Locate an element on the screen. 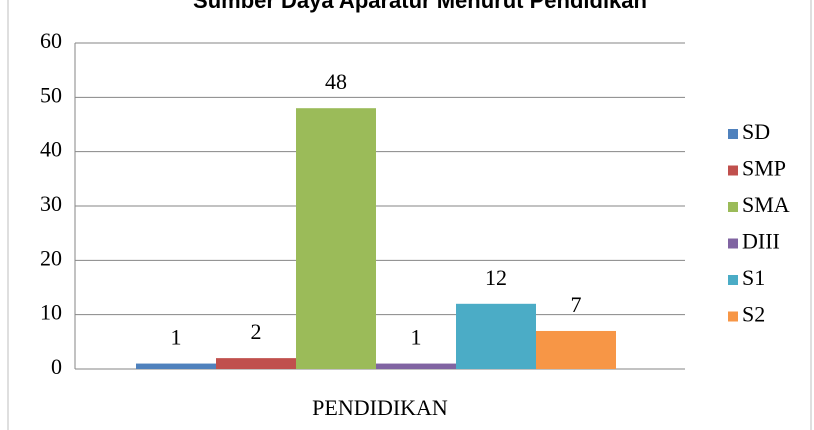 This screenshot has height=430, width=814. y-tick-label: 20 is located at coordinates (51, 257).